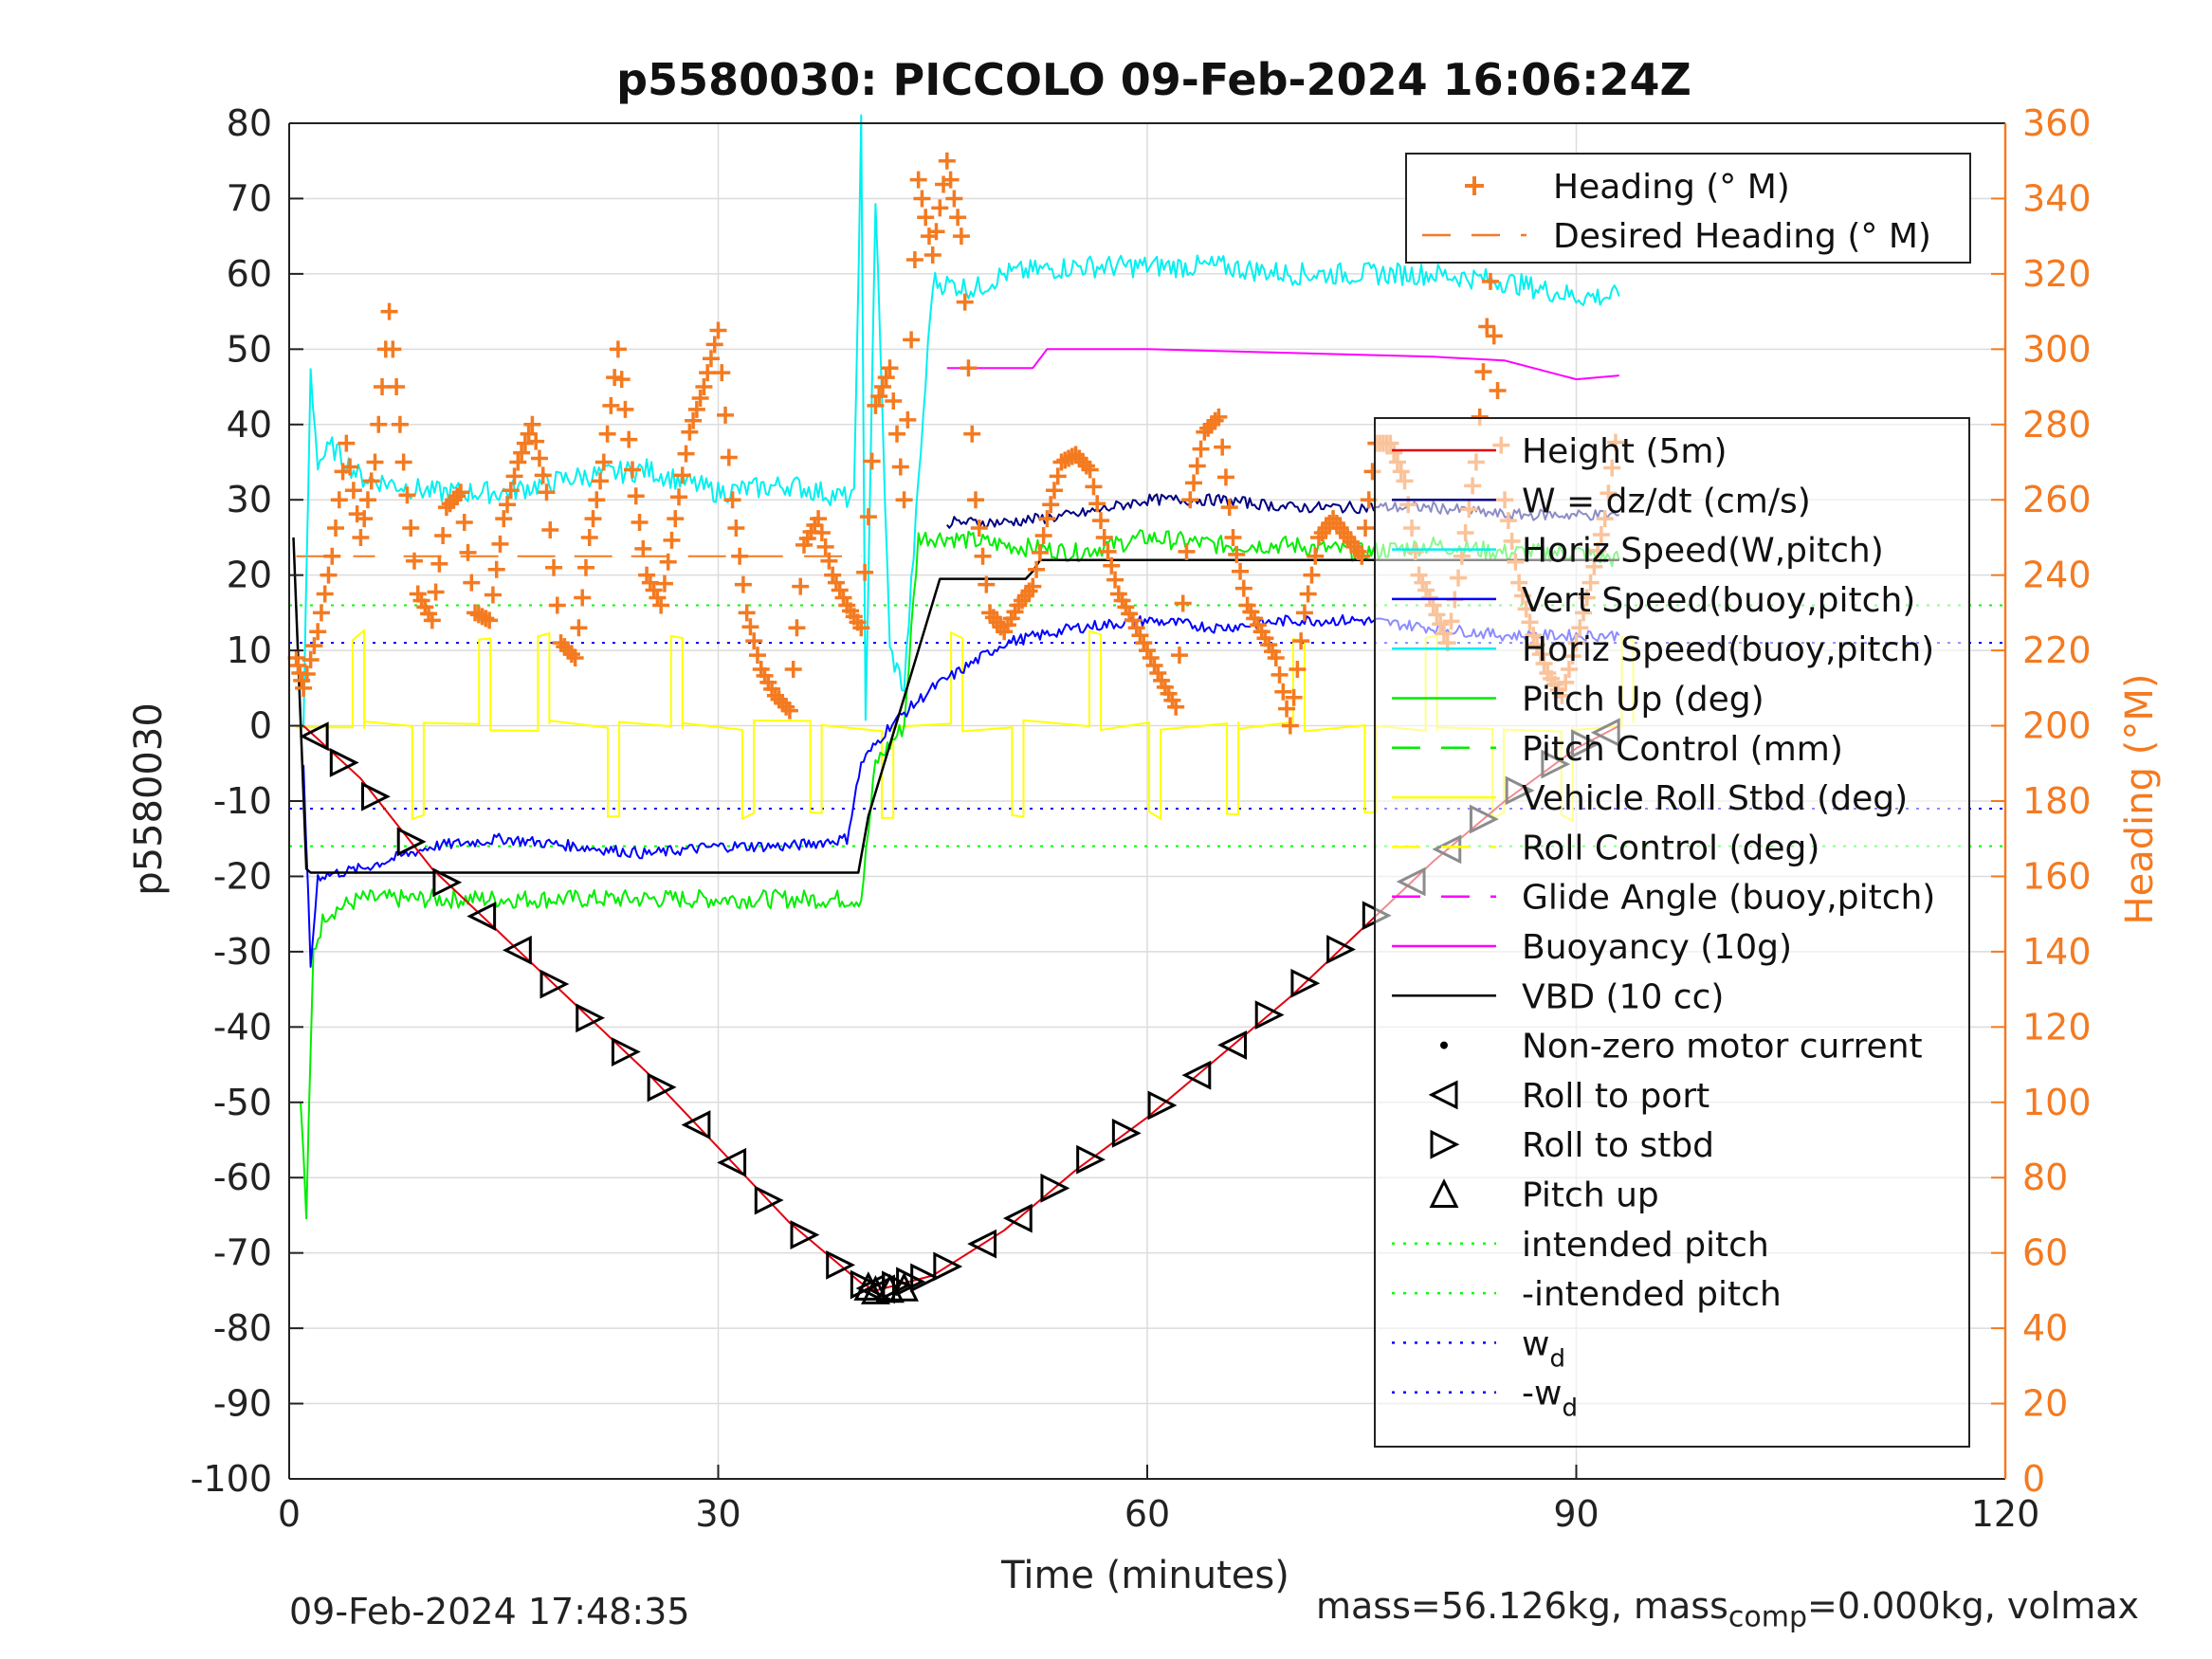  Describe the element at coordinates (1570, 1409) in the screenshot. I see `legend-label-sub: d` at that location.